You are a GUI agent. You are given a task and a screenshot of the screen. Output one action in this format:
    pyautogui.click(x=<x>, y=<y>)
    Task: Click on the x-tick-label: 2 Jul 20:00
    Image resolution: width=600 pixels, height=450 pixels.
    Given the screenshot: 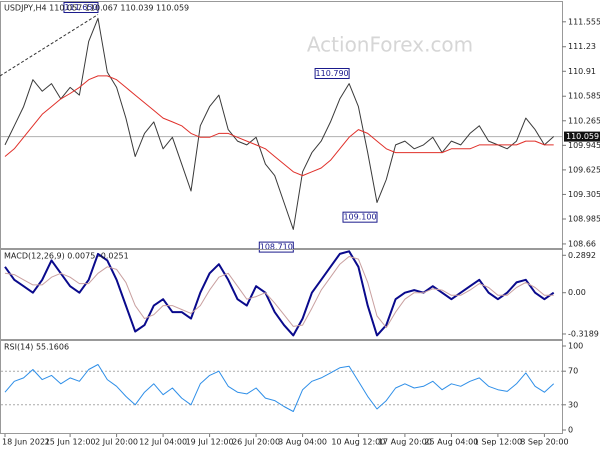 What is the action you would take?
    pyautogui.click(x=116, y=442)
    